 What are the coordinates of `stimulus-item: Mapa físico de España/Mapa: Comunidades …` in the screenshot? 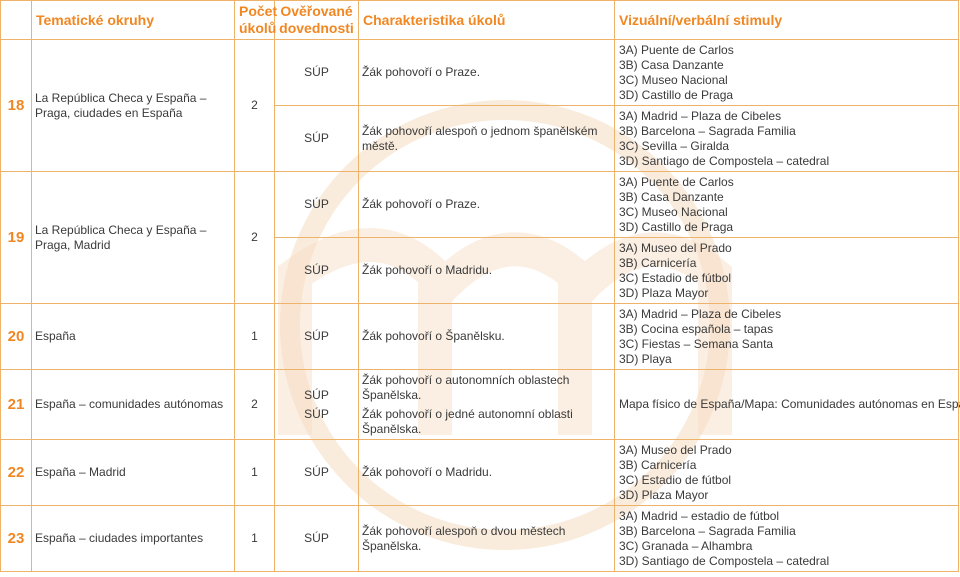 It's located at (789, 404).